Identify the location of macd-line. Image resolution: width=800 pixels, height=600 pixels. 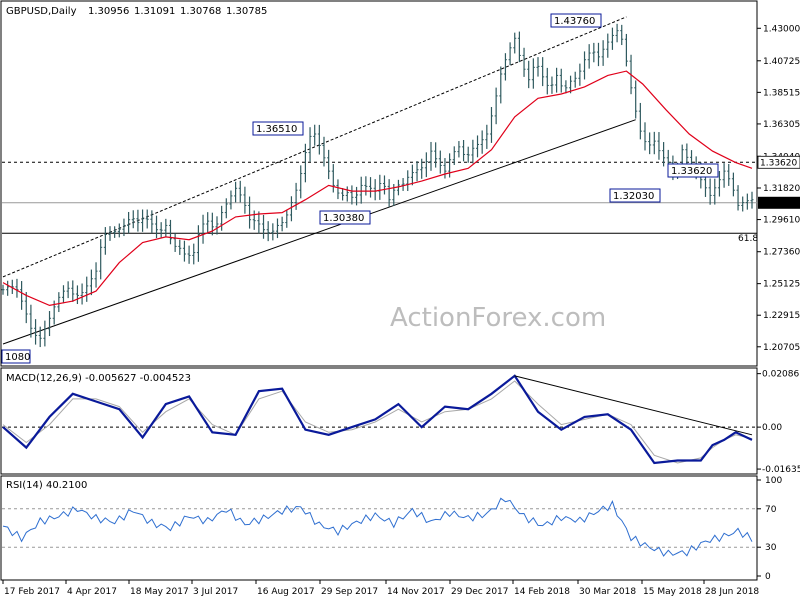
(377, 419).